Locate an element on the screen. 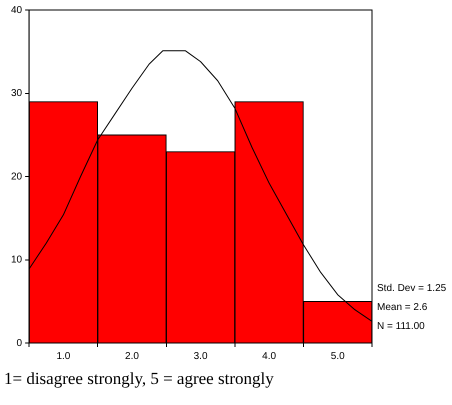 This screenshot has width=452, height=405. y-tick-label: 40 is located at coordinates (17, 10).